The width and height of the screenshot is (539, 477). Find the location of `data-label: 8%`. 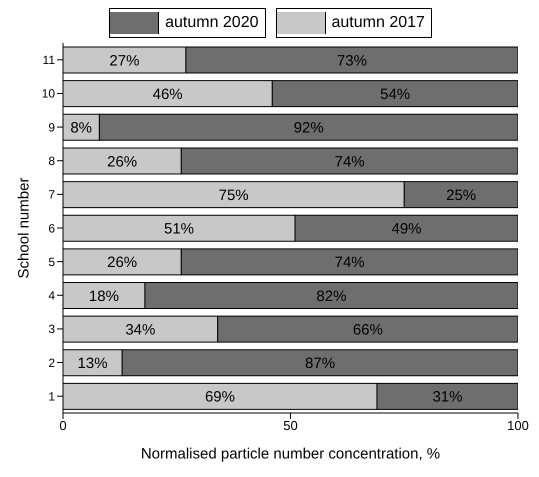

data-label: 8% is located at coordinates (81, 128).